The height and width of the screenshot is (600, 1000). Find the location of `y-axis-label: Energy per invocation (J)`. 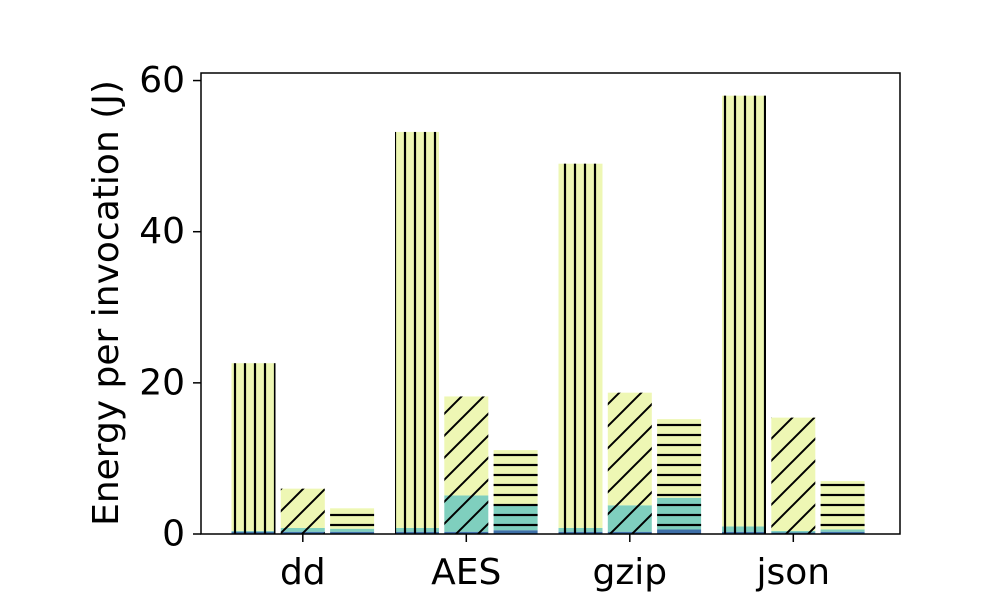

y-axis-label: Energy per invocation (J) is located at coordinates (106, 303).